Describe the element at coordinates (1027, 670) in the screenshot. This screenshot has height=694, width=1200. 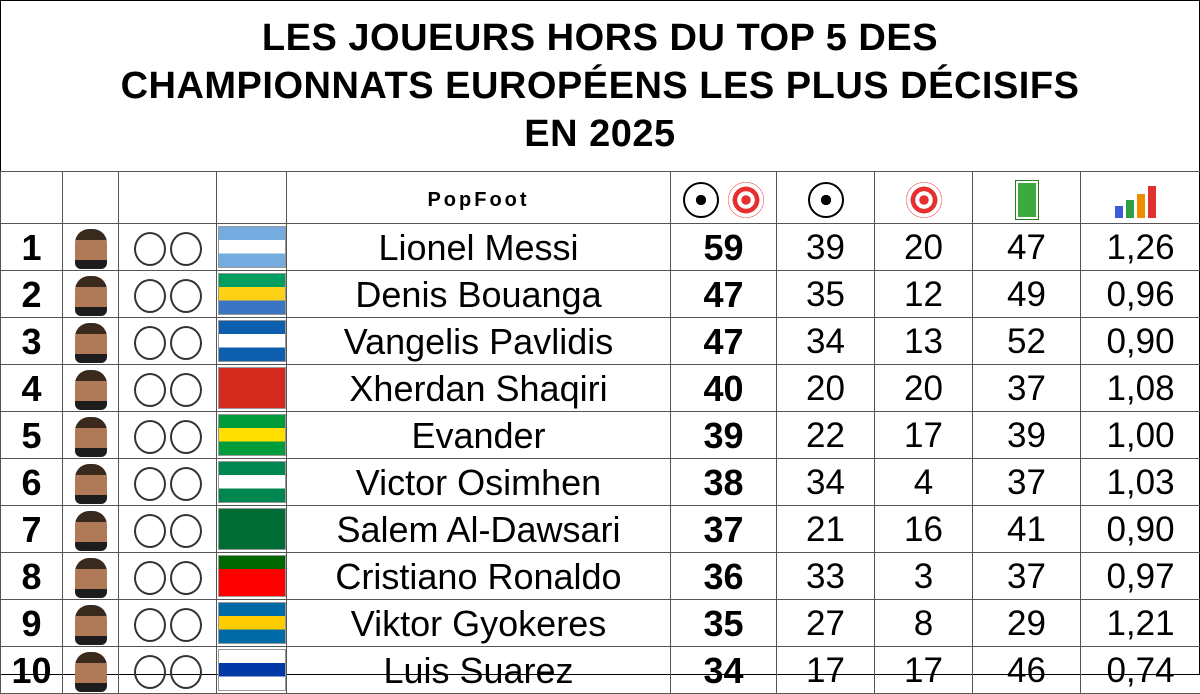
I see `matches-value: 46` at that location.